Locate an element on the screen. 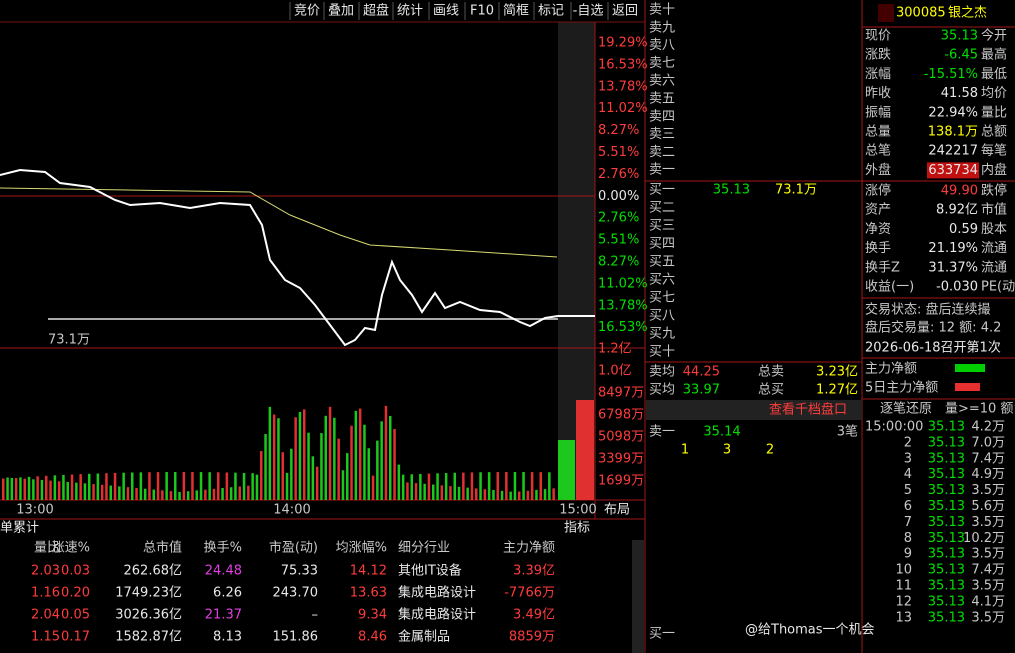 This screenshot has height=653, width=1015. toolbar-button: 超盘 is located at coordinates (376, 11).